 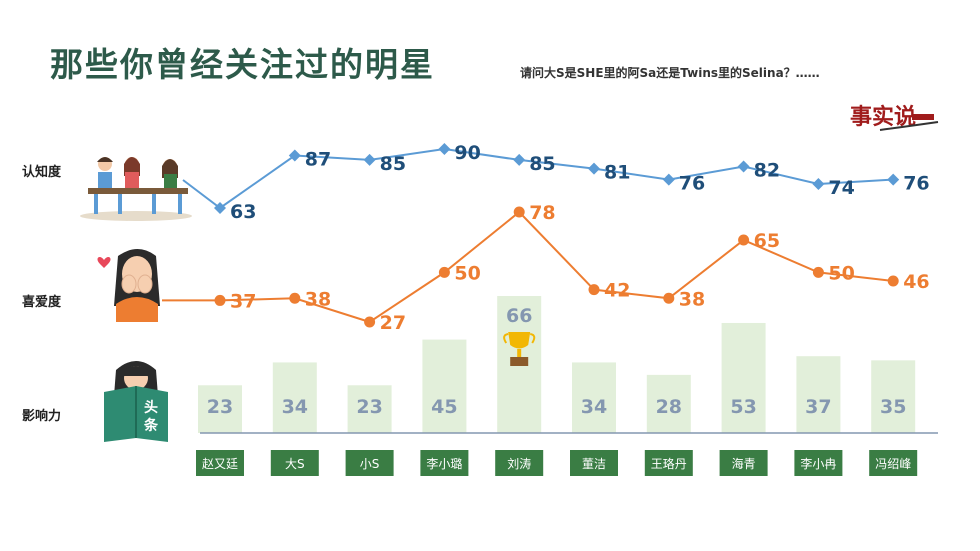 I want to click on influence-value-2: 23, so click(x=369, y=407).